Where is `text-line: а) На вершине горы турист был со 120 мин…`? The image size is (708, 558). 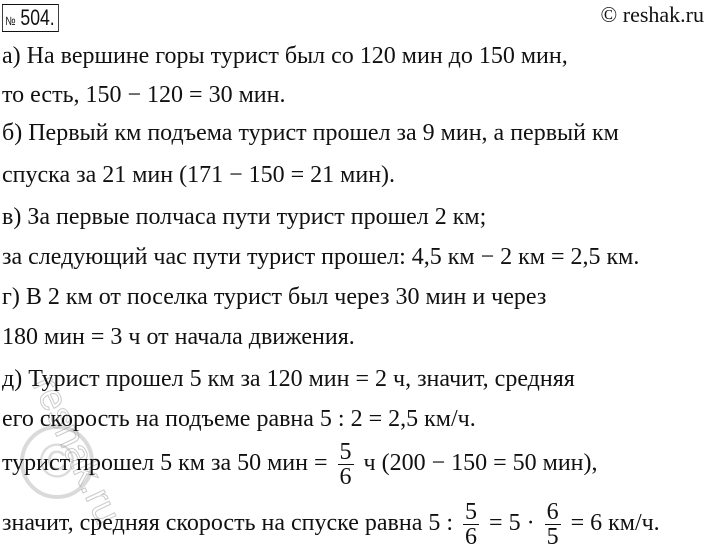 text-line: а) На вершине горы турист был со 120 мин… is located at coordinates (285, 56).